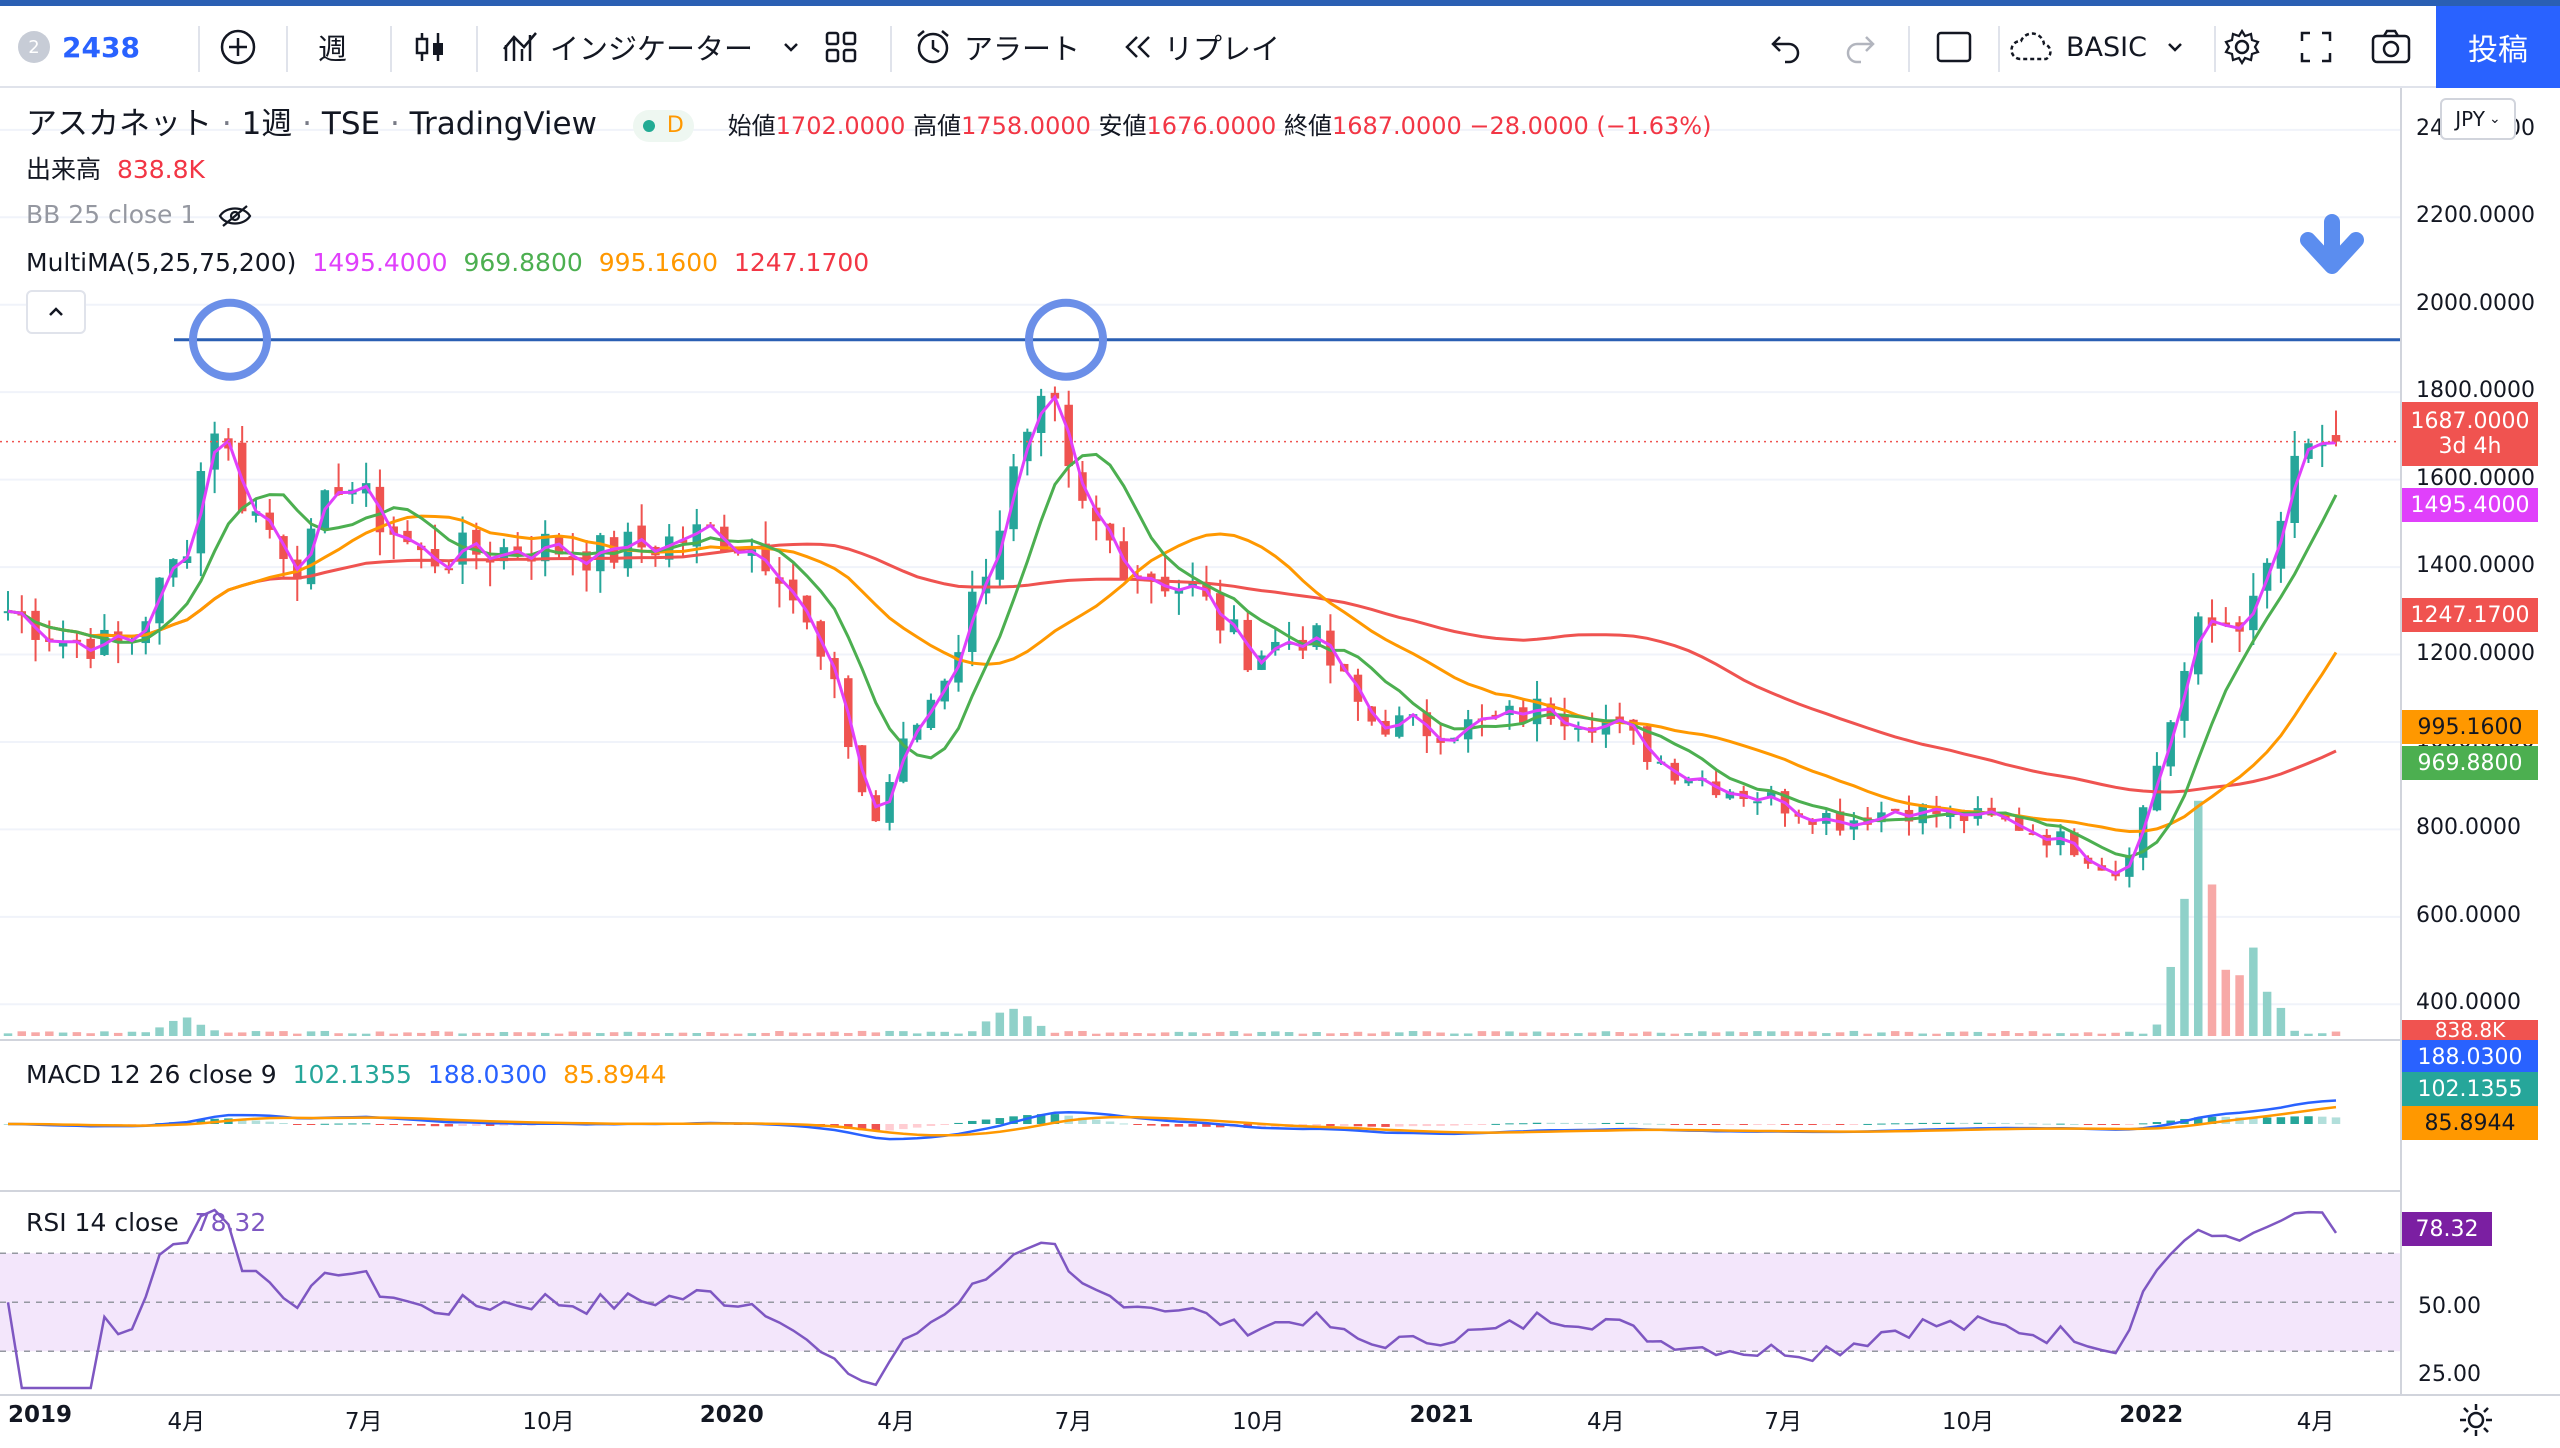 Image resolution: width=2560 pixels, height=1448 pixels. What do you see at coordinates (2242, 47) in the screenshot?
I see `settings-button` at bounding box center [2242, 47].